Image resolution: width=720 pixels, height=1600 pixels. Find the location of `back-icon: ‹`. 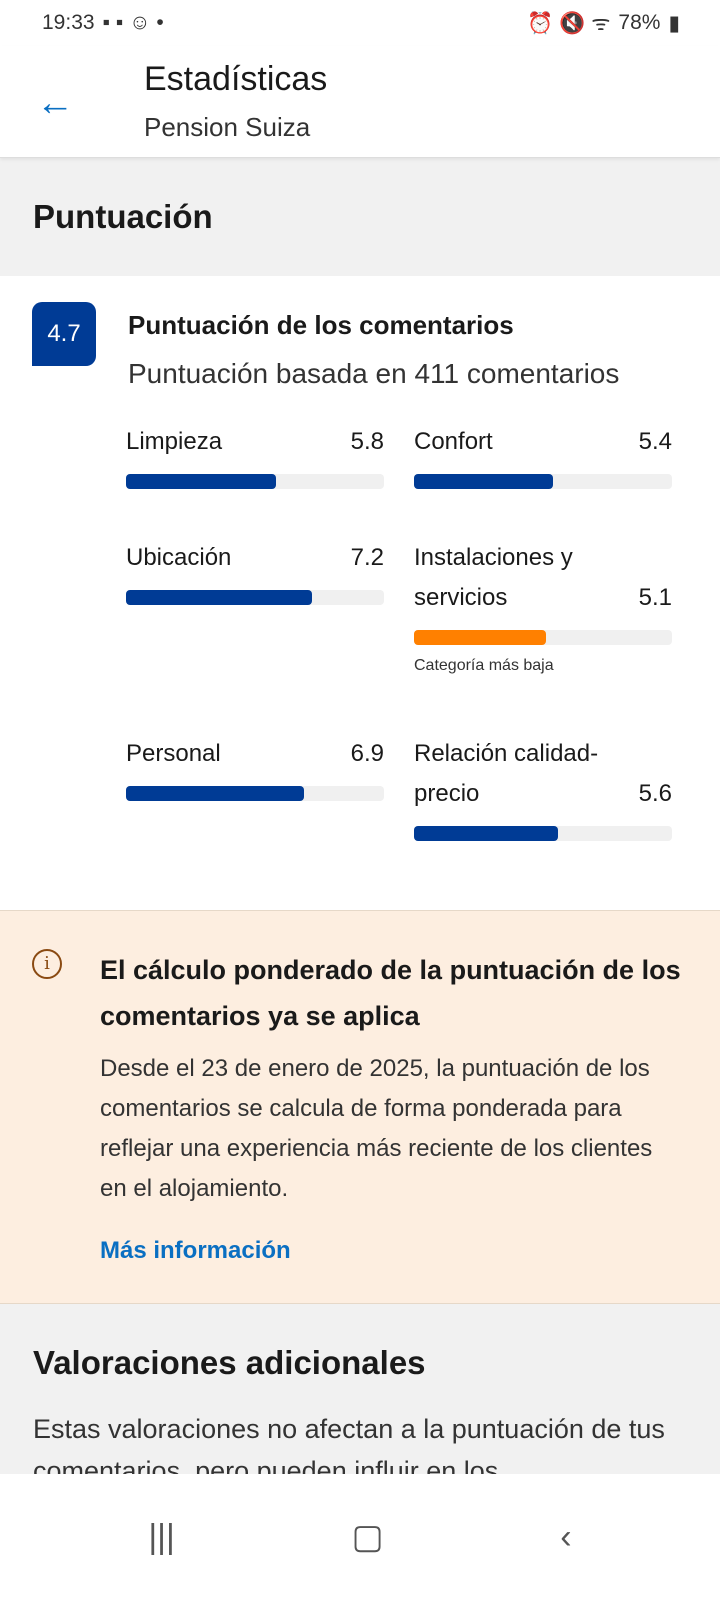

back-icon: ‹ is located at coordinates (566, 1536).